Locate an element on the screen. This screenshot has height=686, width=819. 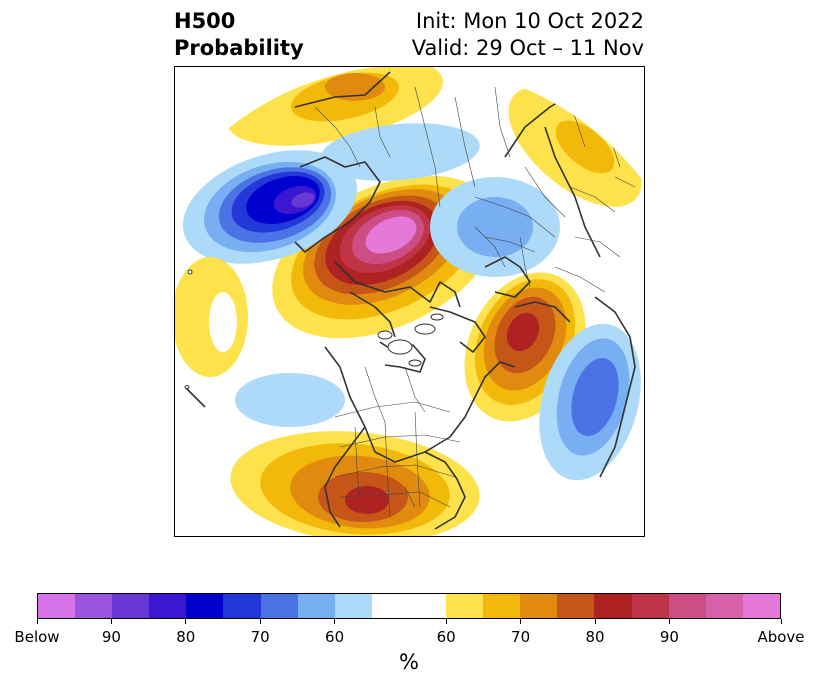
western-band is located at coordinates (211, 317).